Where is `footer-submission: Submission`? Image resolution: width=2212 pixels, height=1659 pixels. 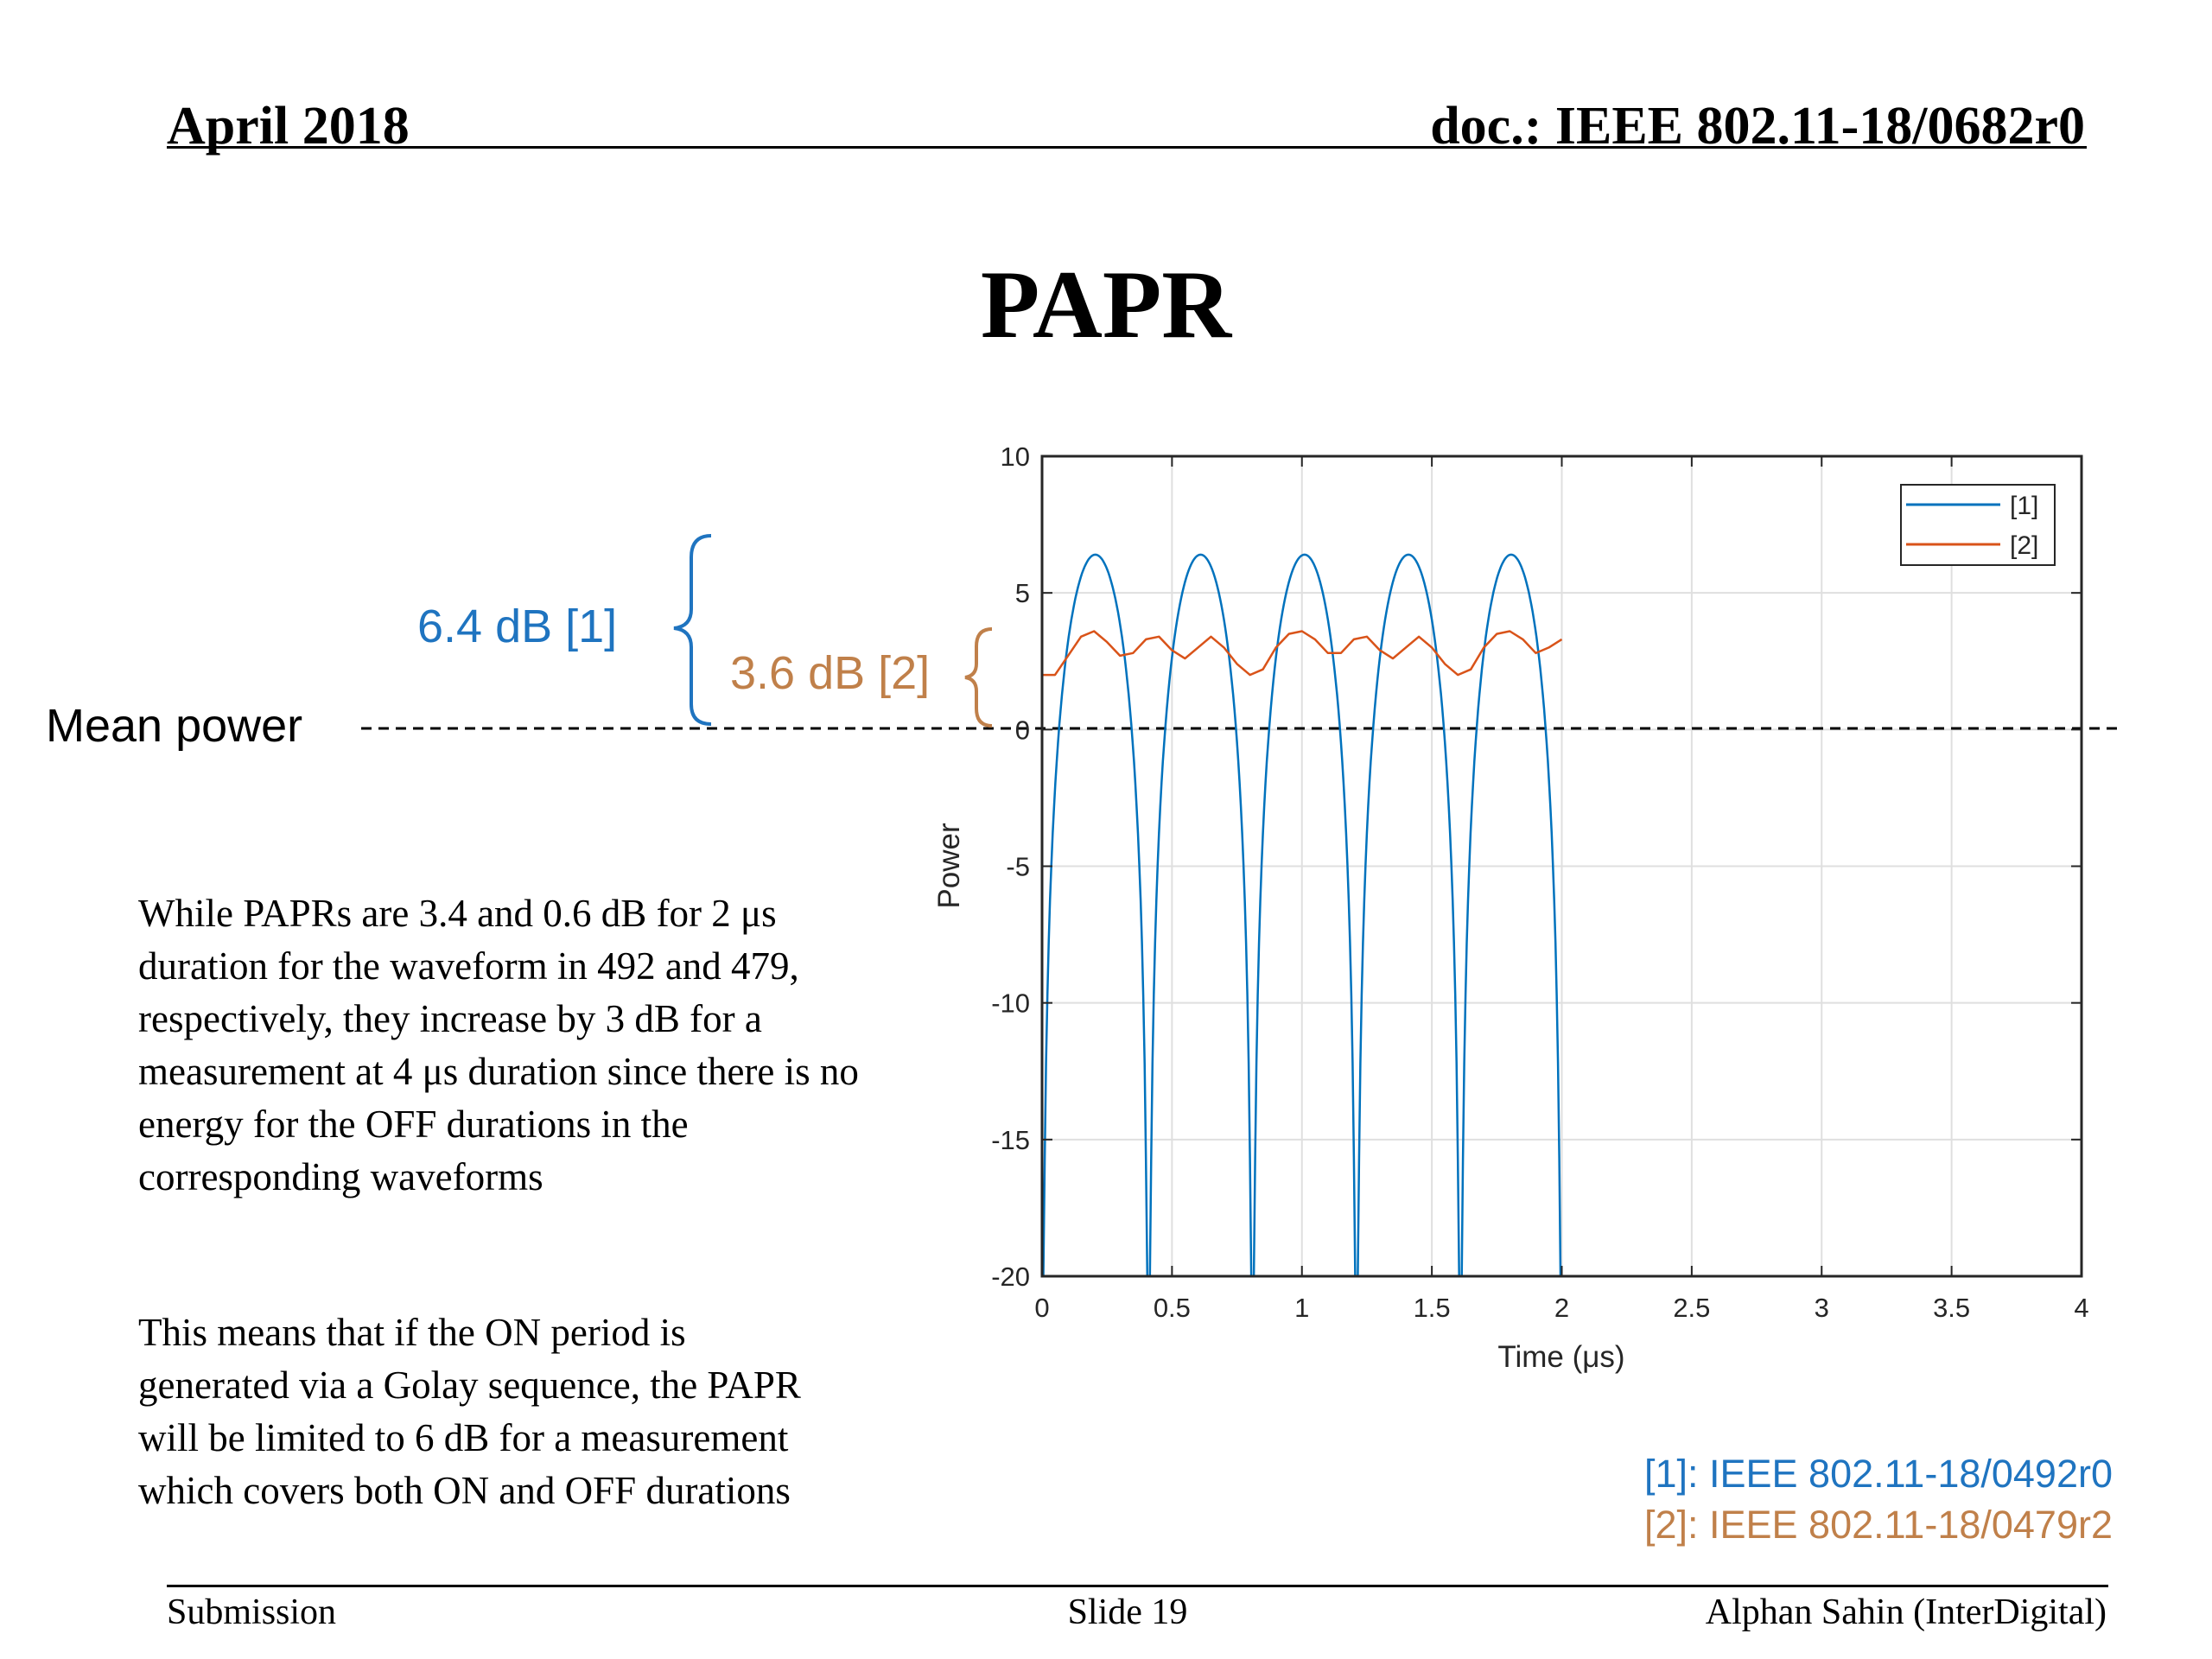 footer-submission: Submission is located at coordinates (252, 1612).